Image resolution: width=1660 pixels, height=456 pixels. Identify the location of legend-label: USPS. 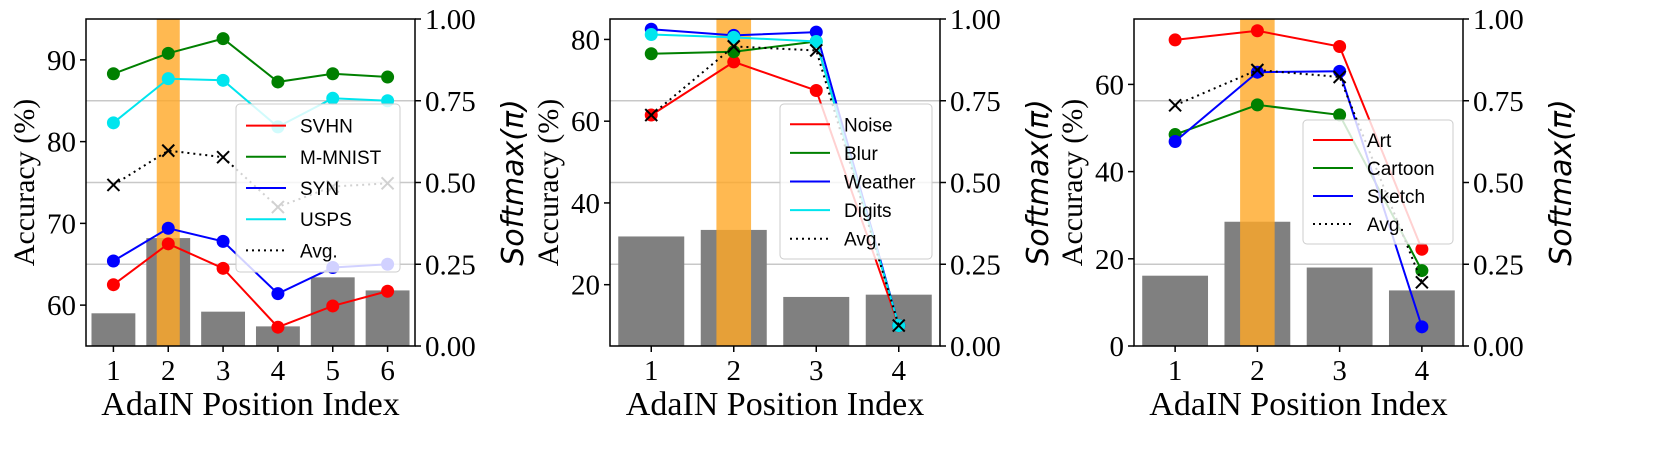
(326, 220).